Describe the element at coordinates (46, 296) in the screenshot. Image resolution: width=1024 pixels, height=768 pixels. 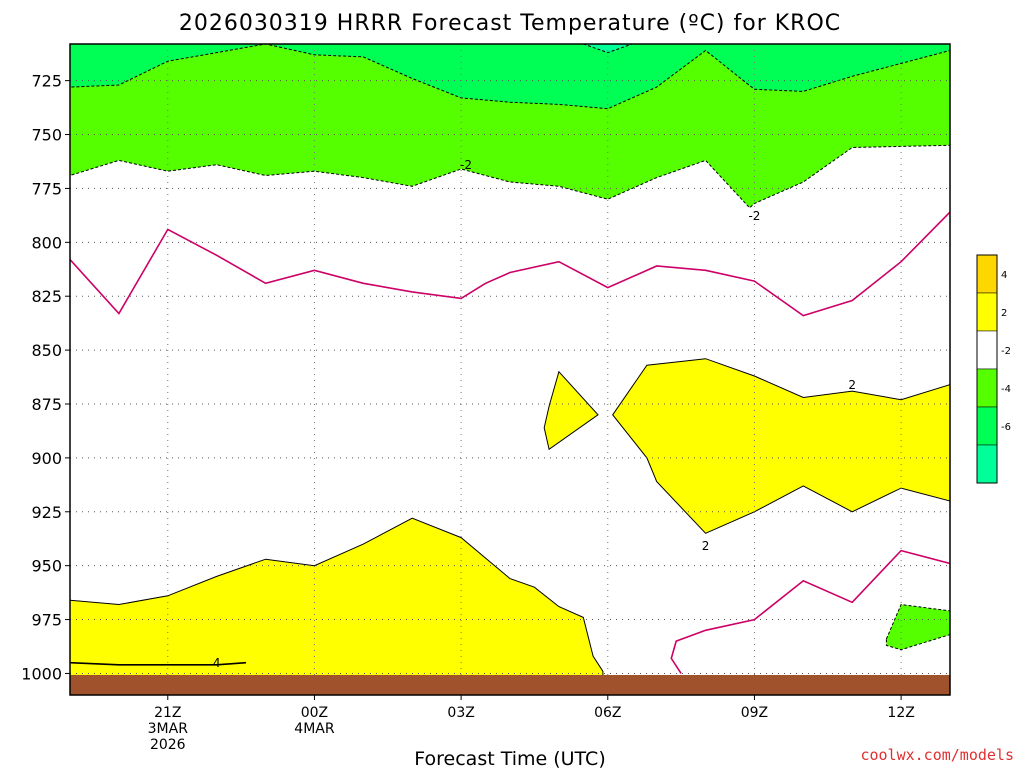
I see `y-tick-label: 825` at that location.